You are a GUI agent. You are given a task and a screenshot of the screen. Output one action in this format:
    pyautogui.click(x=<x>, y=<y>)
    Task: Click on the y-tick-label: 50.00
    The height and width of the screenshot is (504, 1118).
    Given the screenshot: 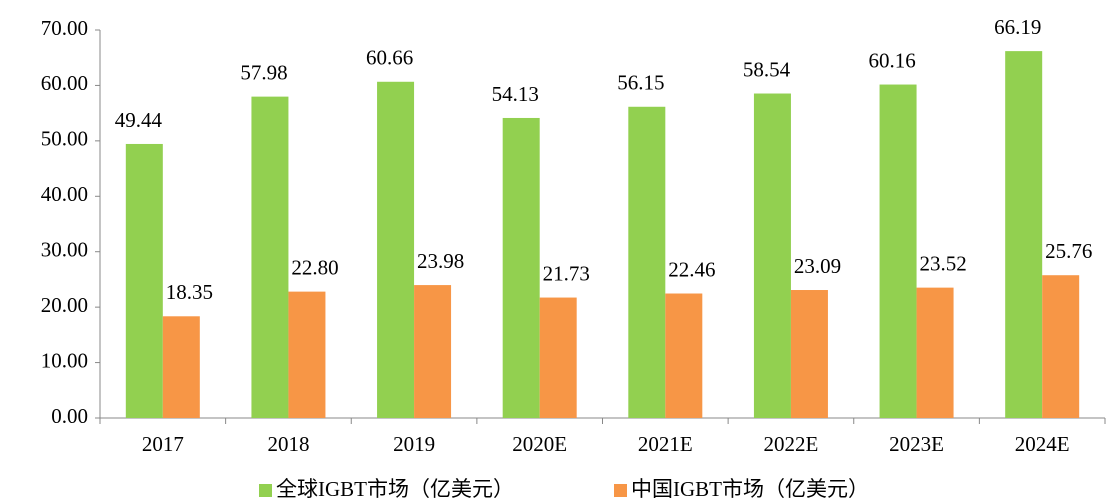 What is the action you would take?
    pyautogui.click(x=64, y=139)
    